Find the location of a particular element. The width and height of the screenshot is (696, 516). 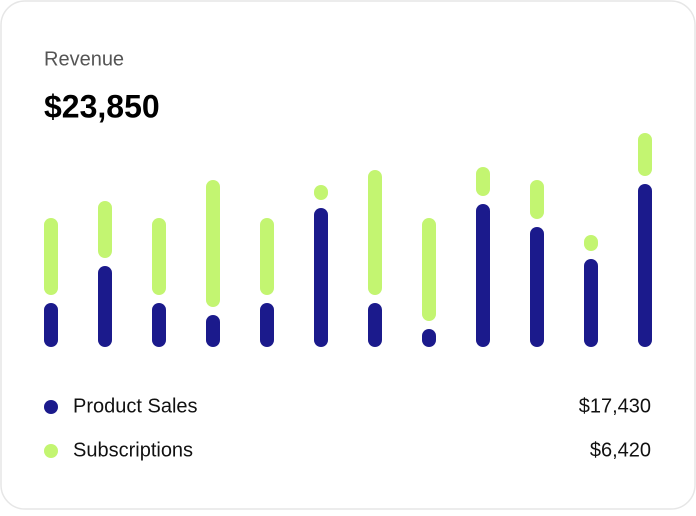

legend-total: $6,420 is located at coordinates (620, 450).